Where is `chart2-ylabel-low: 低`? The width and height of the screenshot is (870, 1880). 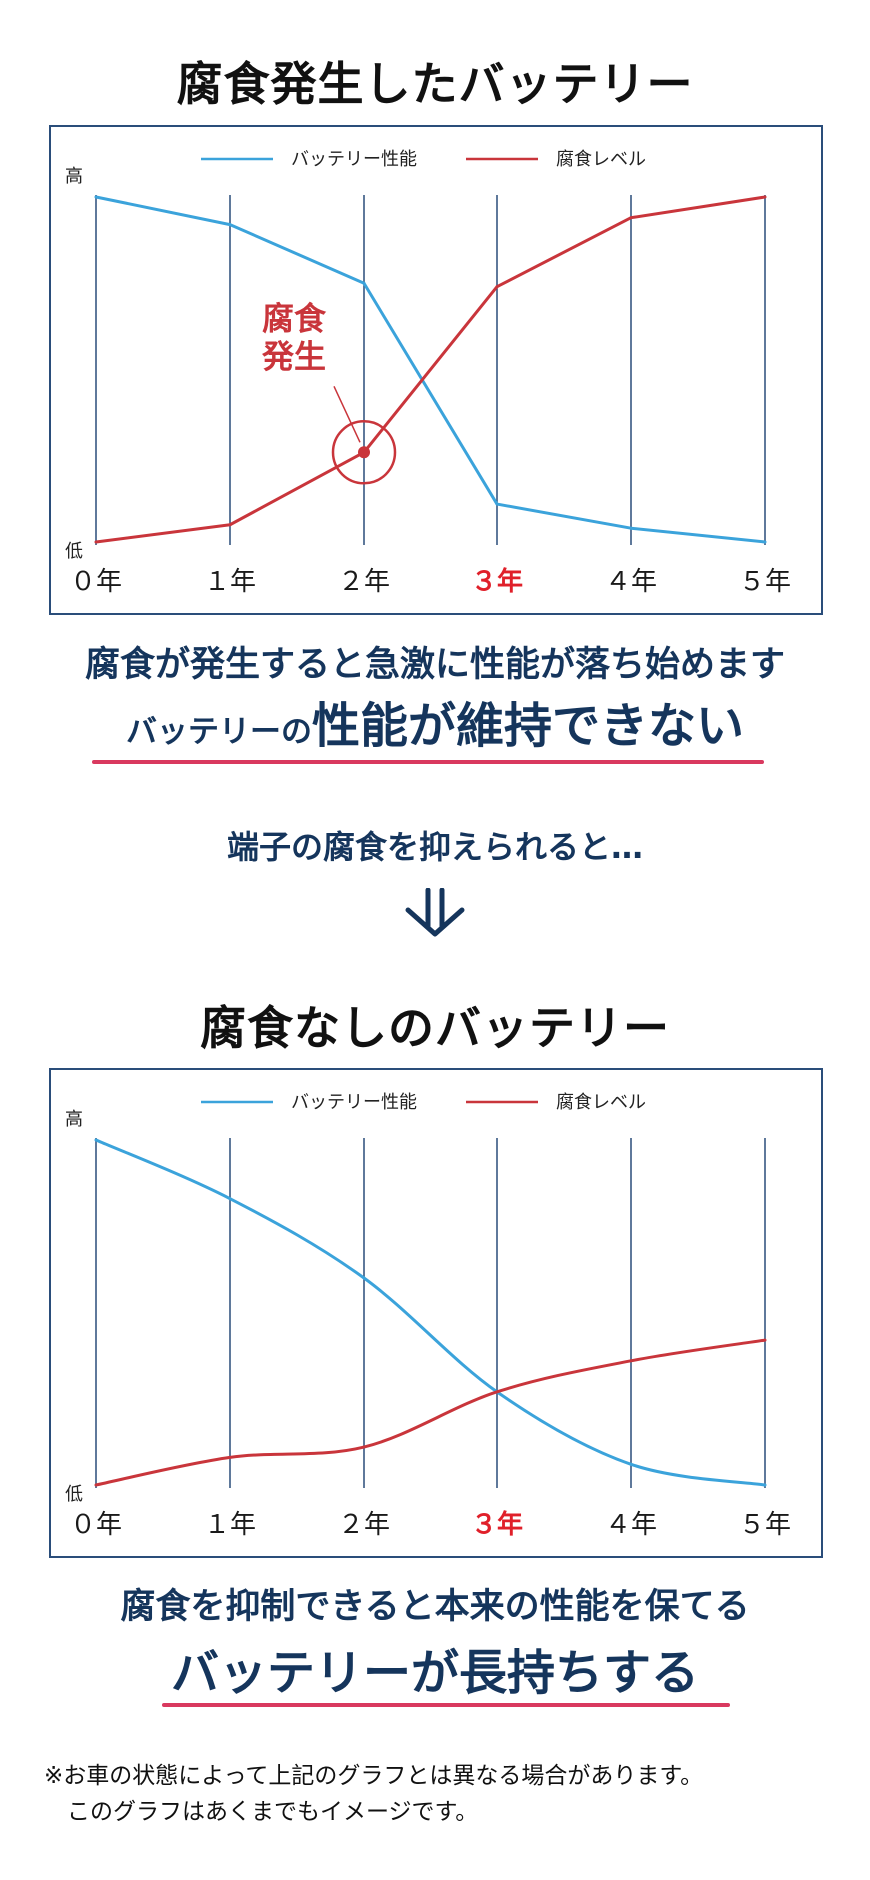
chart2-ylabel-low: 低 is located at coordinates (74, 1494).